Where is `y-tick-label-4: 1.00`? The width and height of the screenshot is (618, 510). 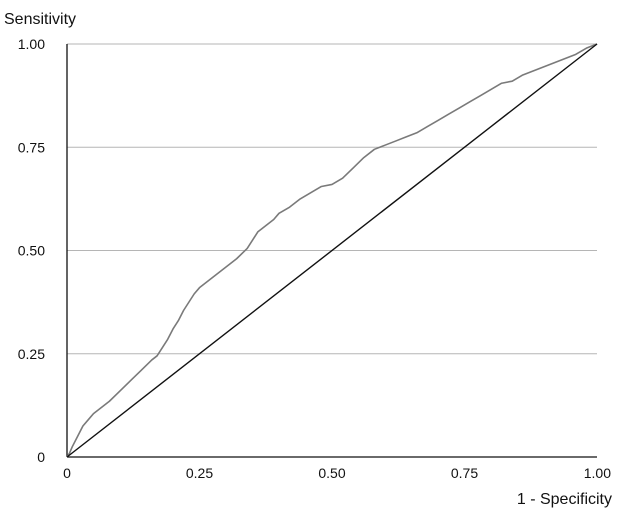
y-tick-label-4: 1.00 is located at coordinates (31, 44).